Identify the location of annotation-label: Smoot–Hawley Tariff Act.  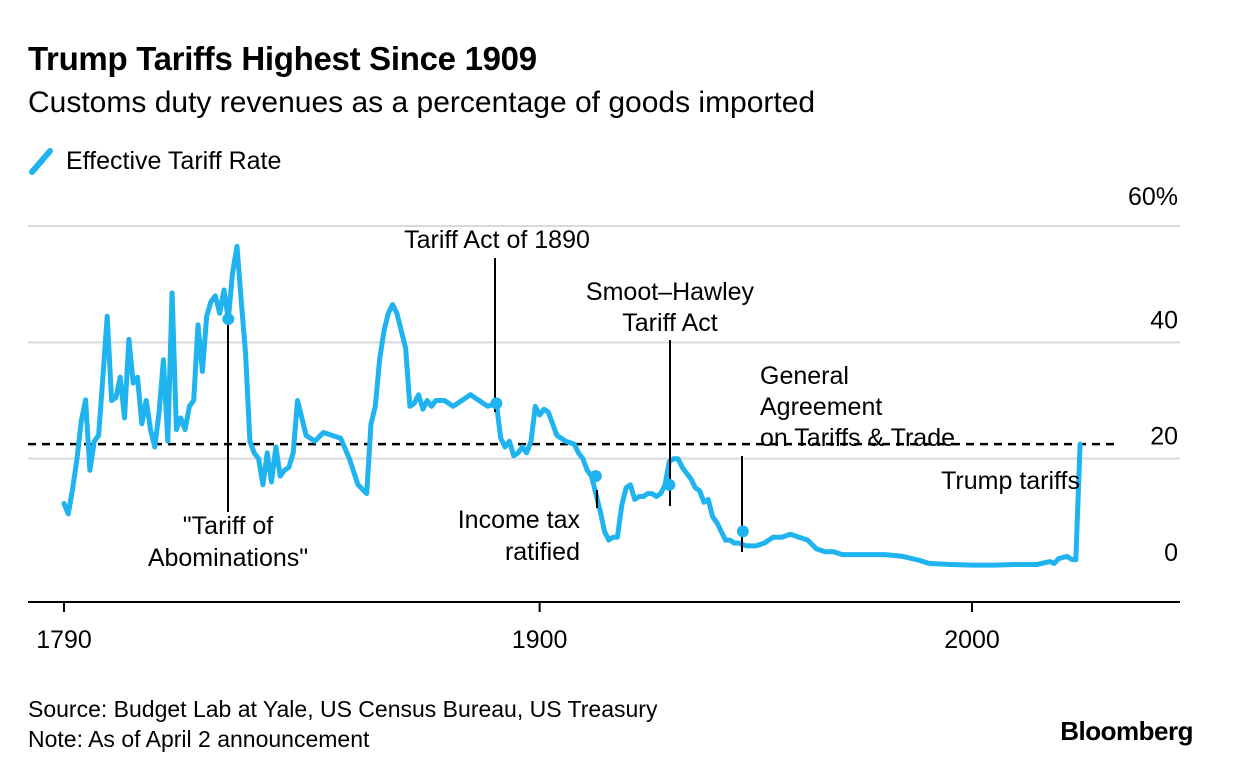
(670, 307).